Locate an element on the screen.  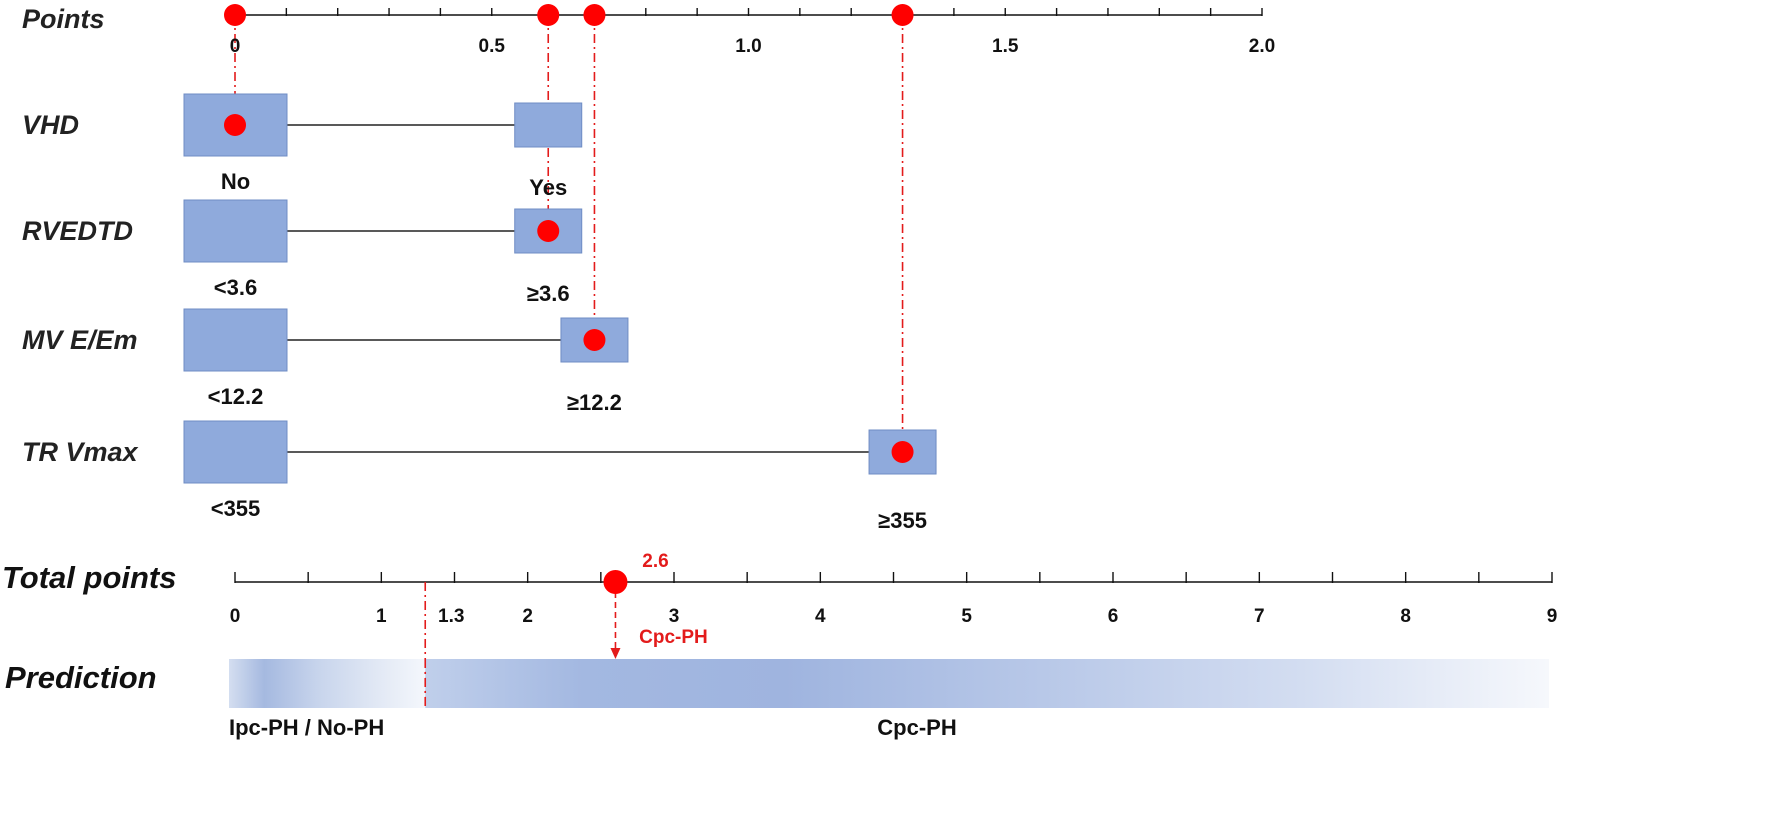
level-label: ≥12.2 is located at coordinates (594, 402).